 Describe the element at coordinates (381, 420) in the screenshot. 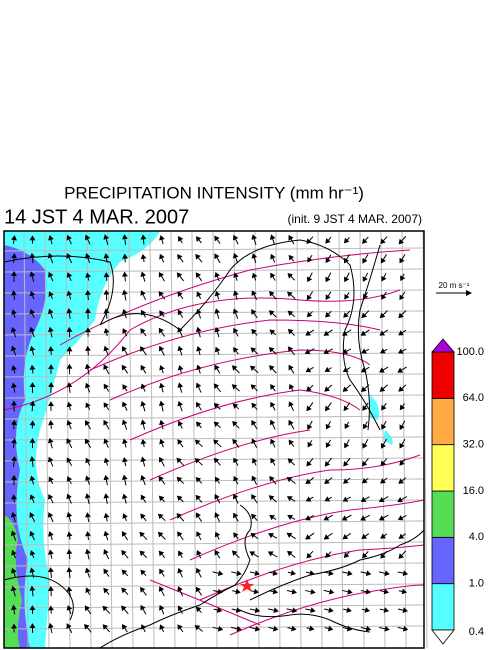

I see `precip-east` at that location.